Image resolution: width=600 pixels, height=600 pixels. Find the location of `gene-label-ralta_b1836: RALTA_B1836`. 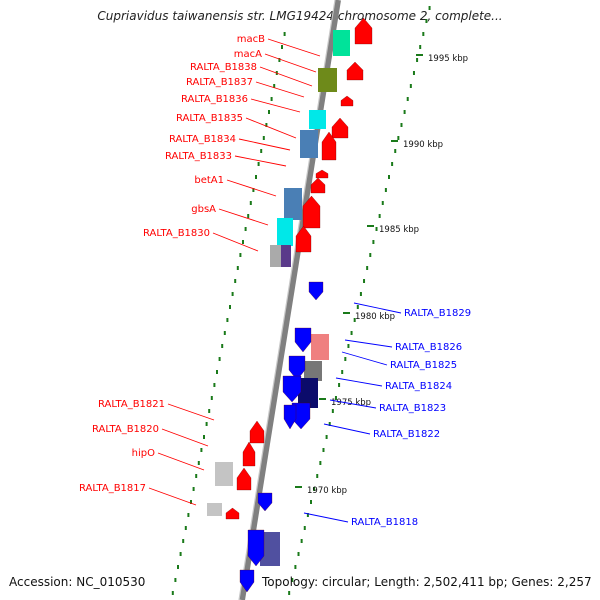

gene-label-ralta_b1836: RALTA_B1836 is located at coordinates (214, 99).